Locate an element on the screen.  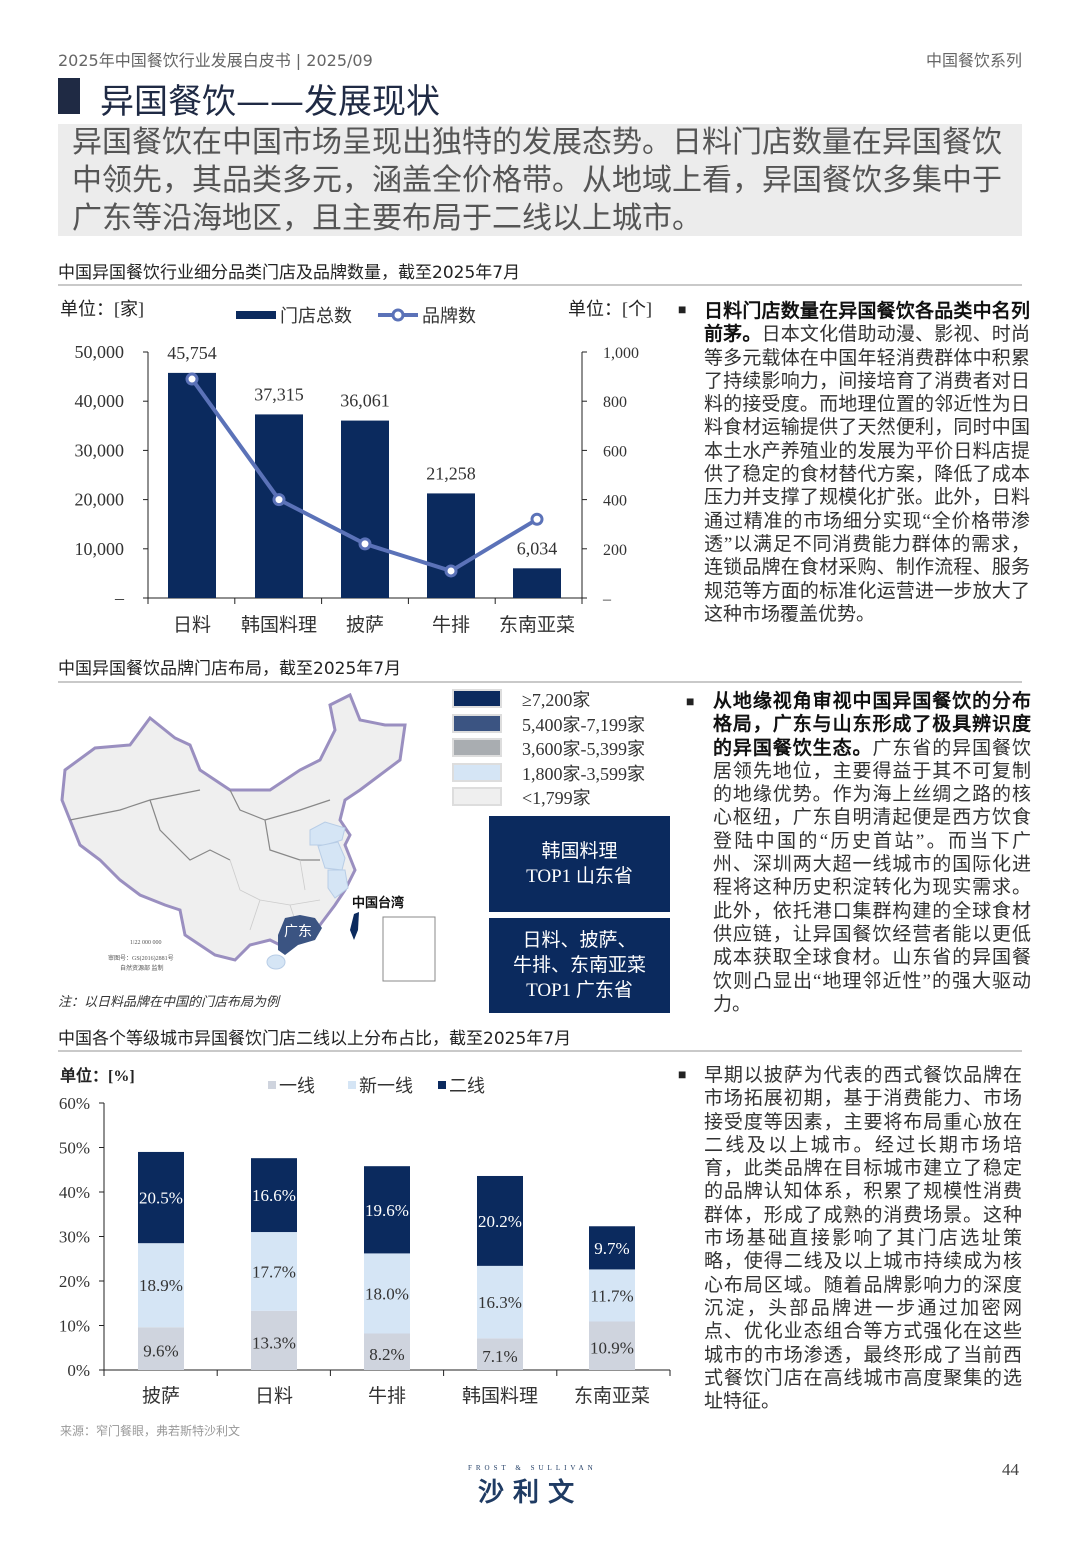
segment-data-label: 16.6% is located at coordinates (274, 1195).